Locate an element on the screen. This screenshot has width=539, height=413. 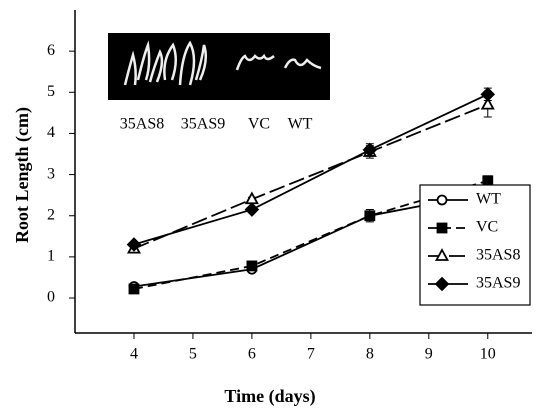
y-tick-label: 1 is located at coordinates (51, 256).